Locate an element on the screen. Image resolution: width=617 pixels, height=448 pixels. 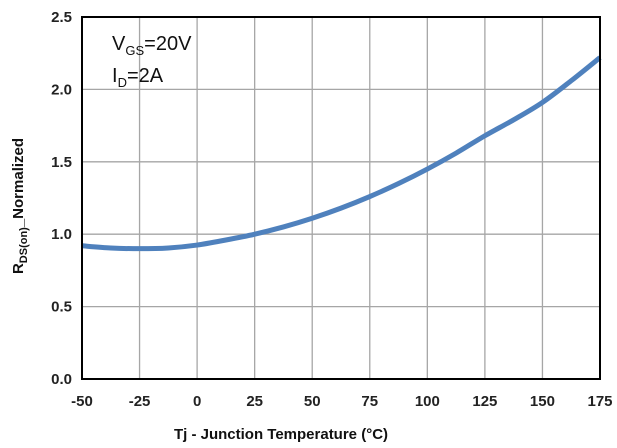
y-tick-label-5: 2.5 is located at coordinates (61, 17).